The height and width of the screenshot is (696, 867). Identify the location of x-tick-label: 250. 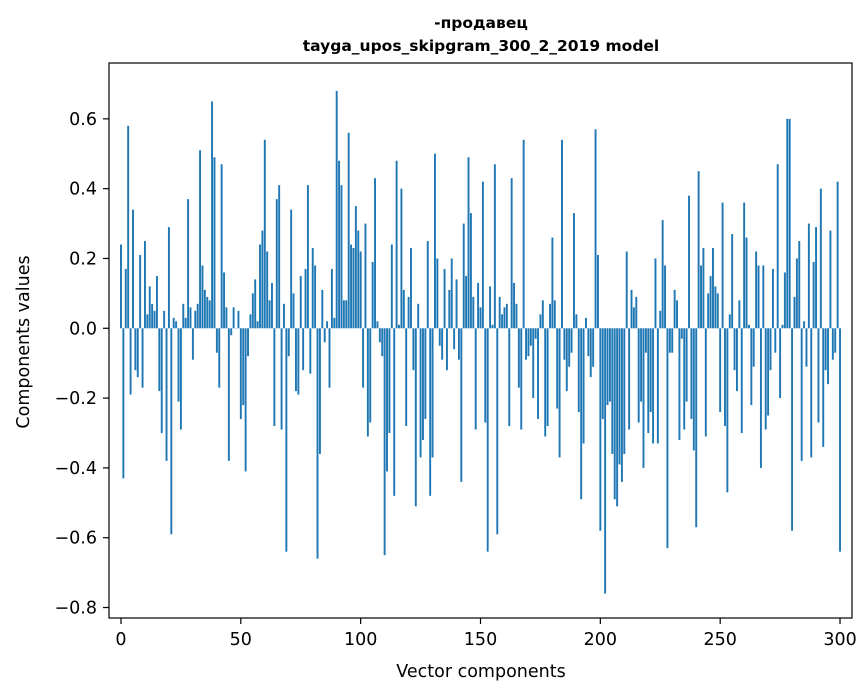
(719, 640).